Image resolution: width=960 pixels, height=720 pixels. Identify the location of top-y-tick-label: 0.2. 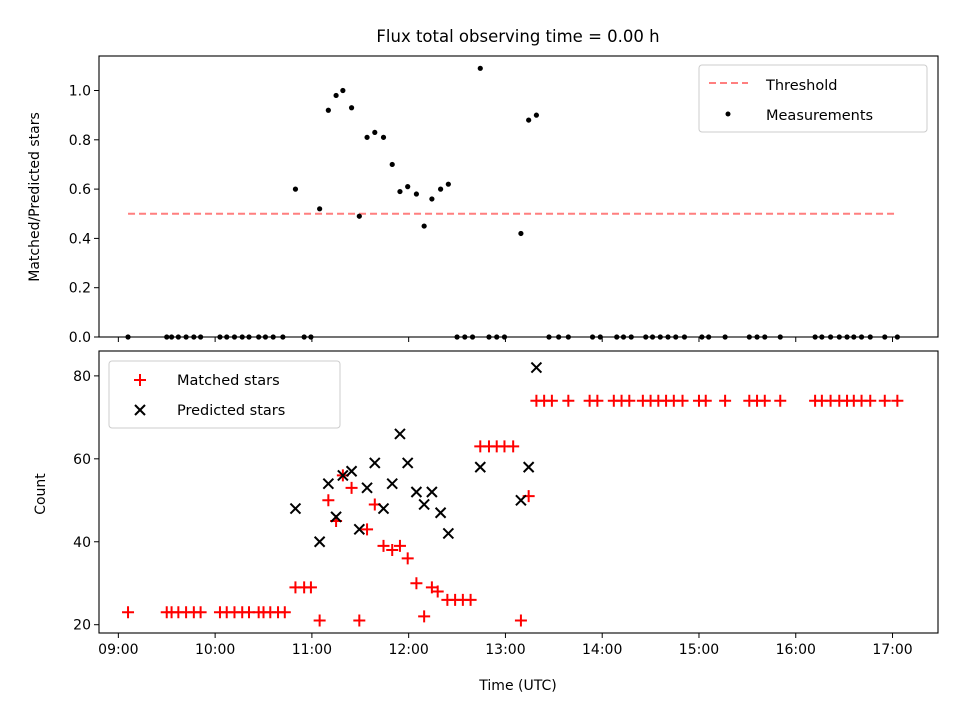
(80, 289).